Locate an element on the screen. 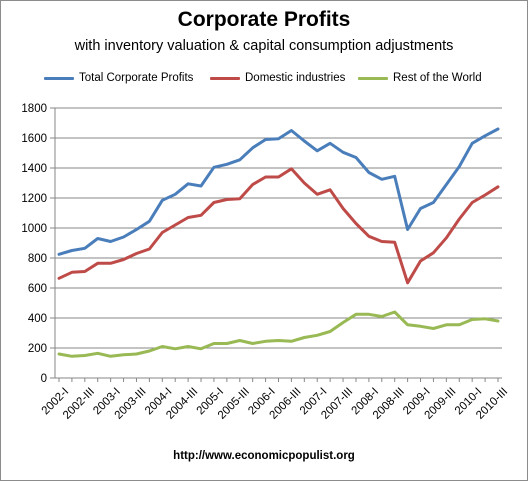  legend-item-domestic: Domestic industries is located at coordinates (277, 78).